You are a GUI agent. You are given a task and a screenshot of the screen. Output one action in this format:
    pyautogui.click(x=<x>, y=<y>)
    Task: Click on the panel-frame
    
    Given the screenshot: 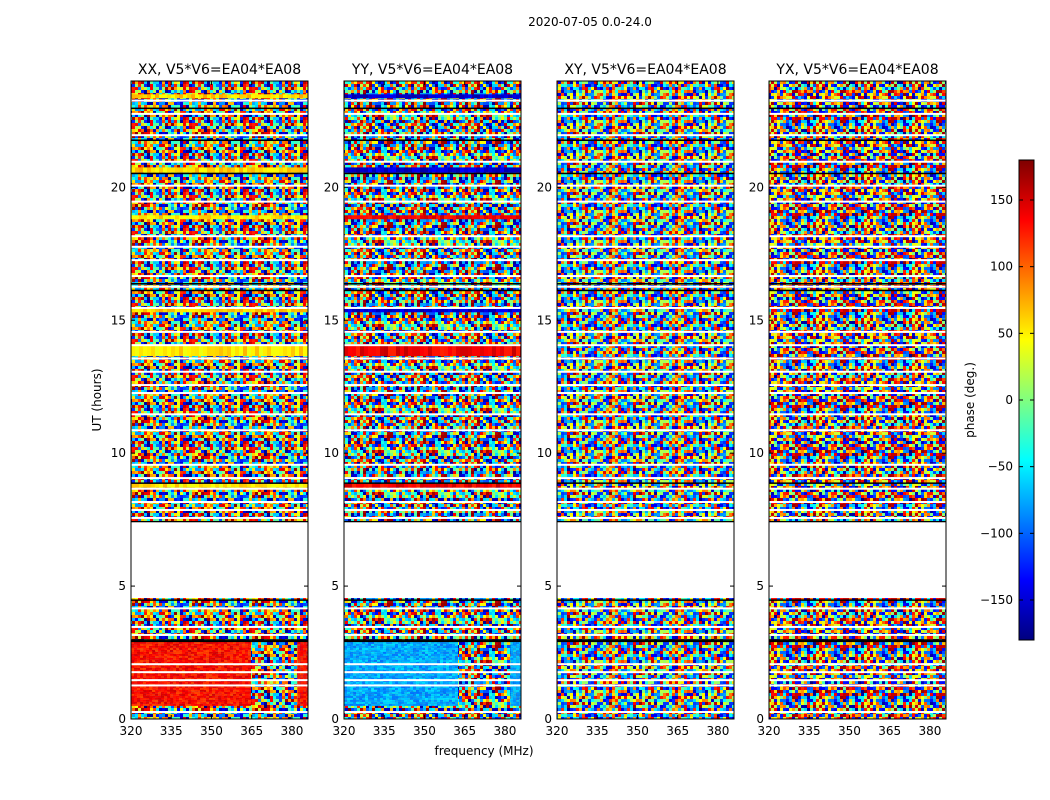 What is the action you would take?
    pyautogui.click(x=219, y=400)
    